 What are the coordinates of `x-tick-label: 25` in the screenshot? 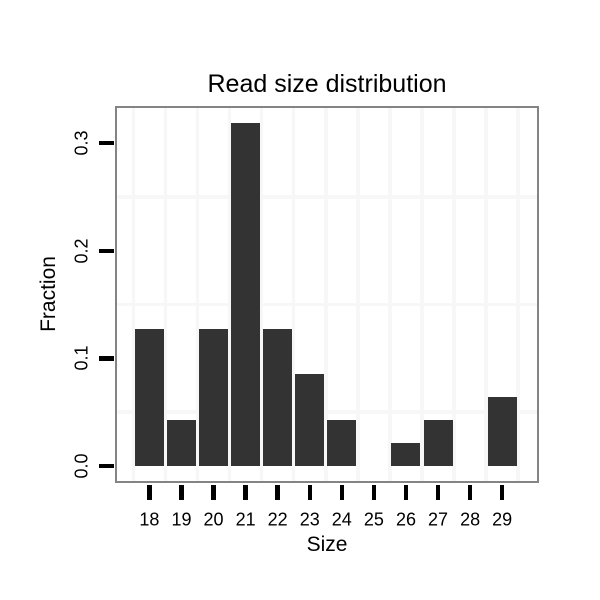 It's located at (373, 519).